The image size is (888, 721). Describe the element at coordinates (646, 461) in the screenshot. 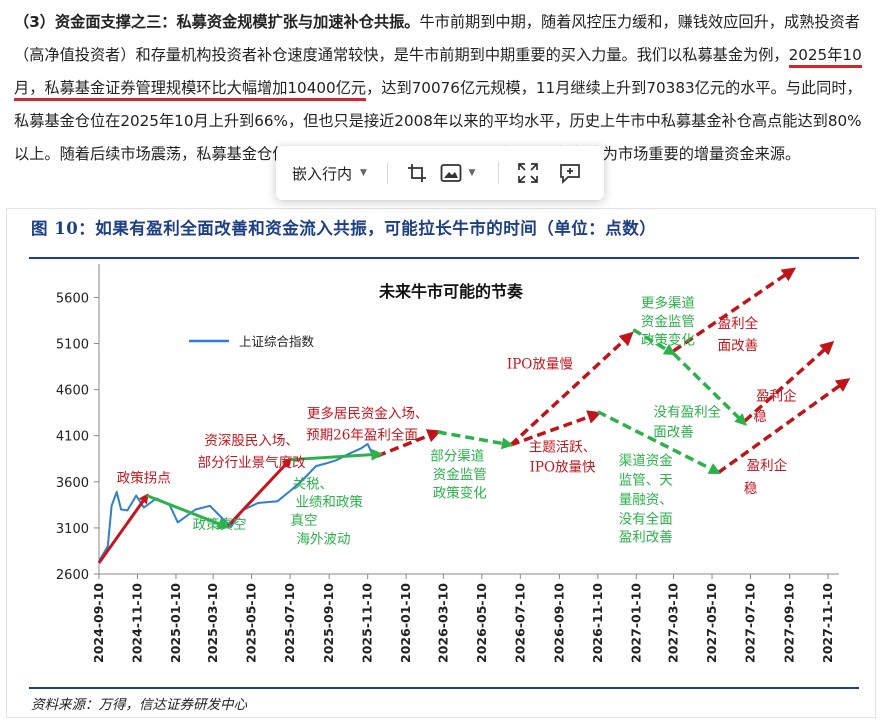

I see `chart-annotation: 渠道资金` at that location.